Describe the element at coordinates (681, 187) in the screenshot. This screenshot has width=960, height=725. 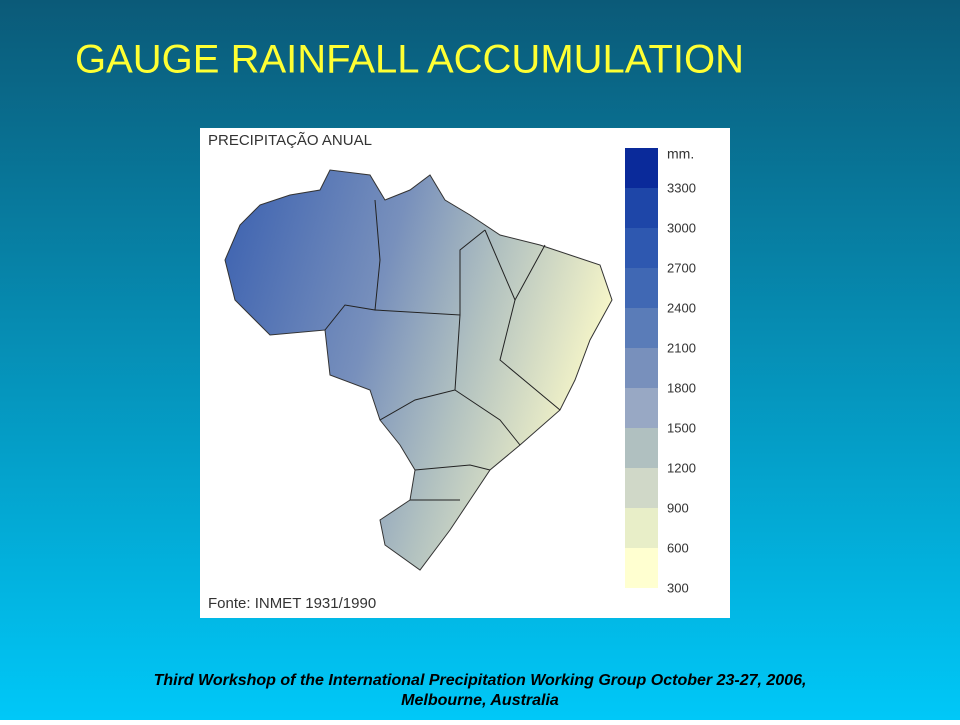
I see `legend-label: 3300` at that location.